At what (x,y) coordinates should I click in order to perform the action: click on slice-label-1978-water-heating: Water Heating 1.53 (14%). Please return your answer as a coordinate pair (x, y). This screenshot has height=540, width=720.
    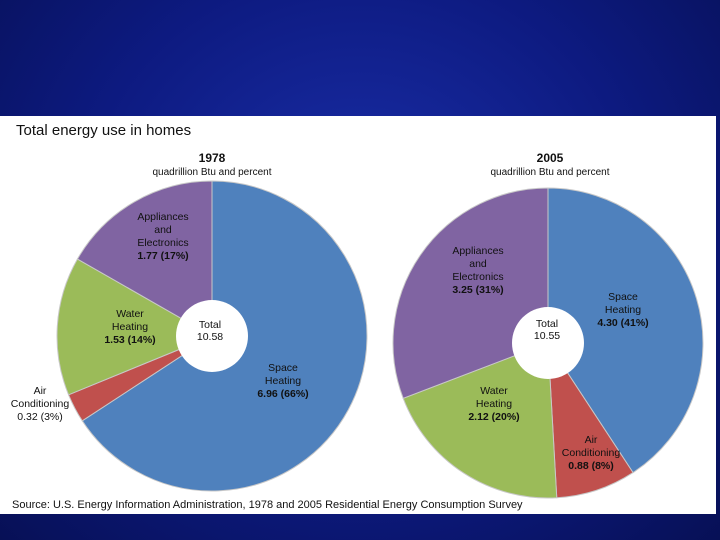
    Looking at the image, I should click on (130, 327).